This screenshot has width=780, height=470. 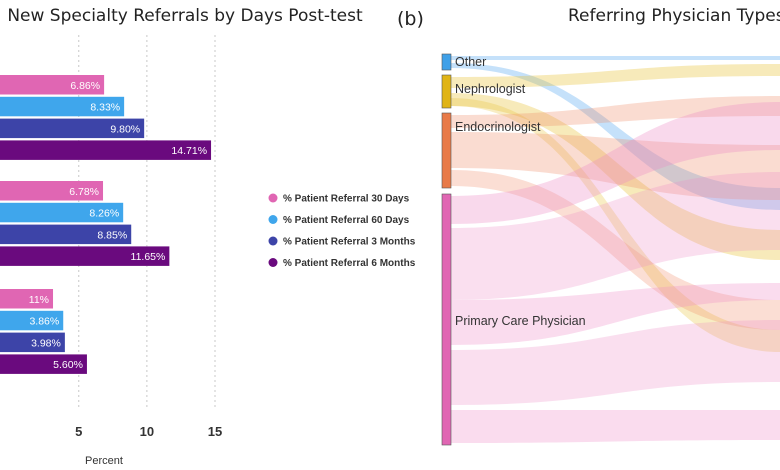 What do you see at coordinates (105, 108) in the screenshot?
I see `bar-value-label: 8.33%` at bounding box center [105, 108].